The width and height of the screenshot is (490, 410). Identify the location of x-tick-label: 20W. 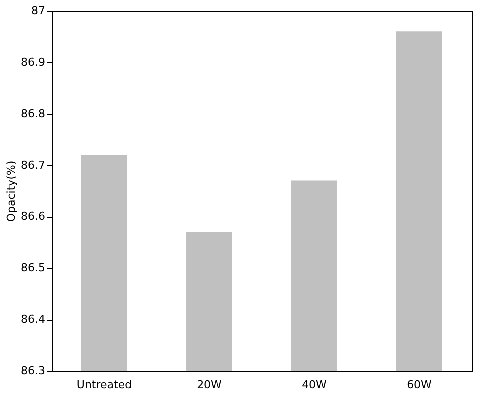
(209, 385).